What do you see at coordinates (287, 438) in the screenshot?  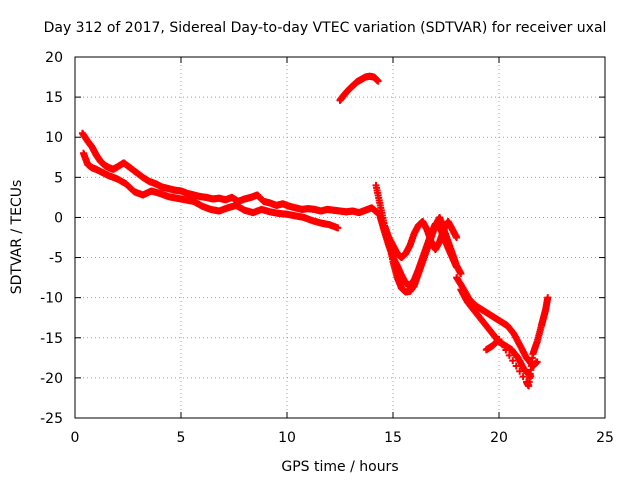 I see `x-tick-label: 10` at bounding box center [287, 438].